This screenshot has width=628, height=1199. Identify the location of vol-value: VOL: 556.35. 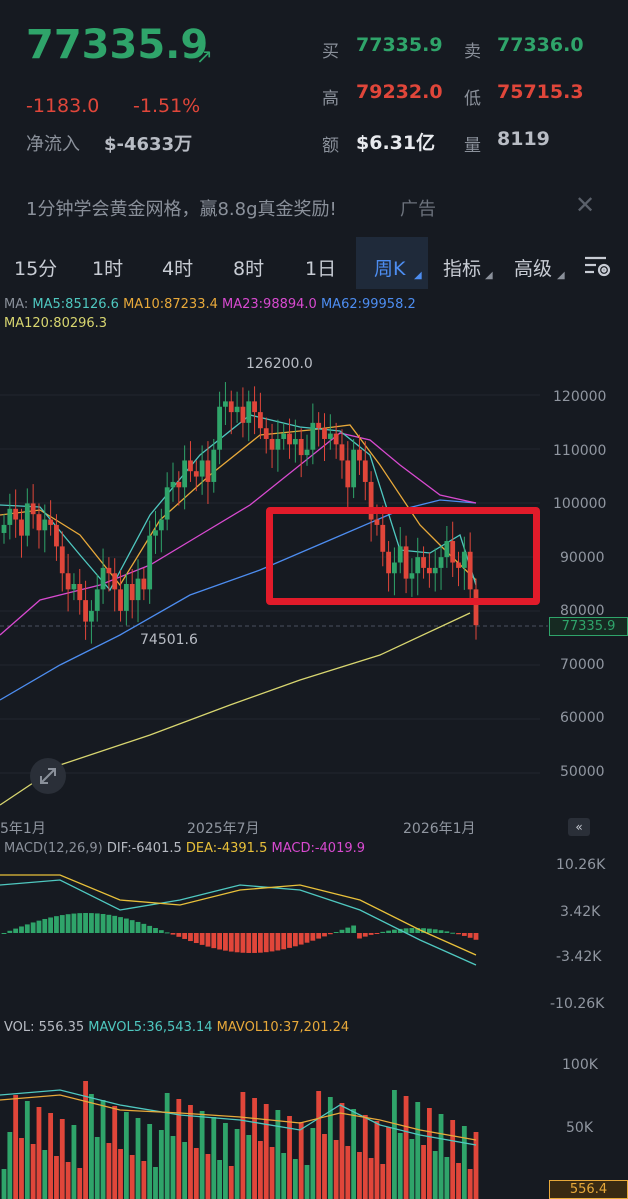
(44, 1027).